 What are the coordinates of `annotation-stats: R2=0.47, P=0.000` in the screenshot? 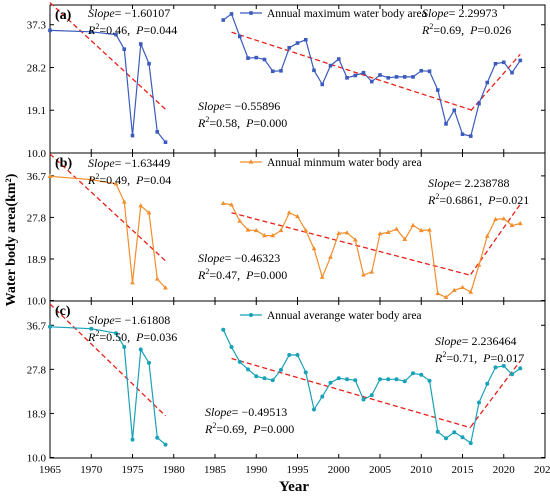 It's located at (242, 274).